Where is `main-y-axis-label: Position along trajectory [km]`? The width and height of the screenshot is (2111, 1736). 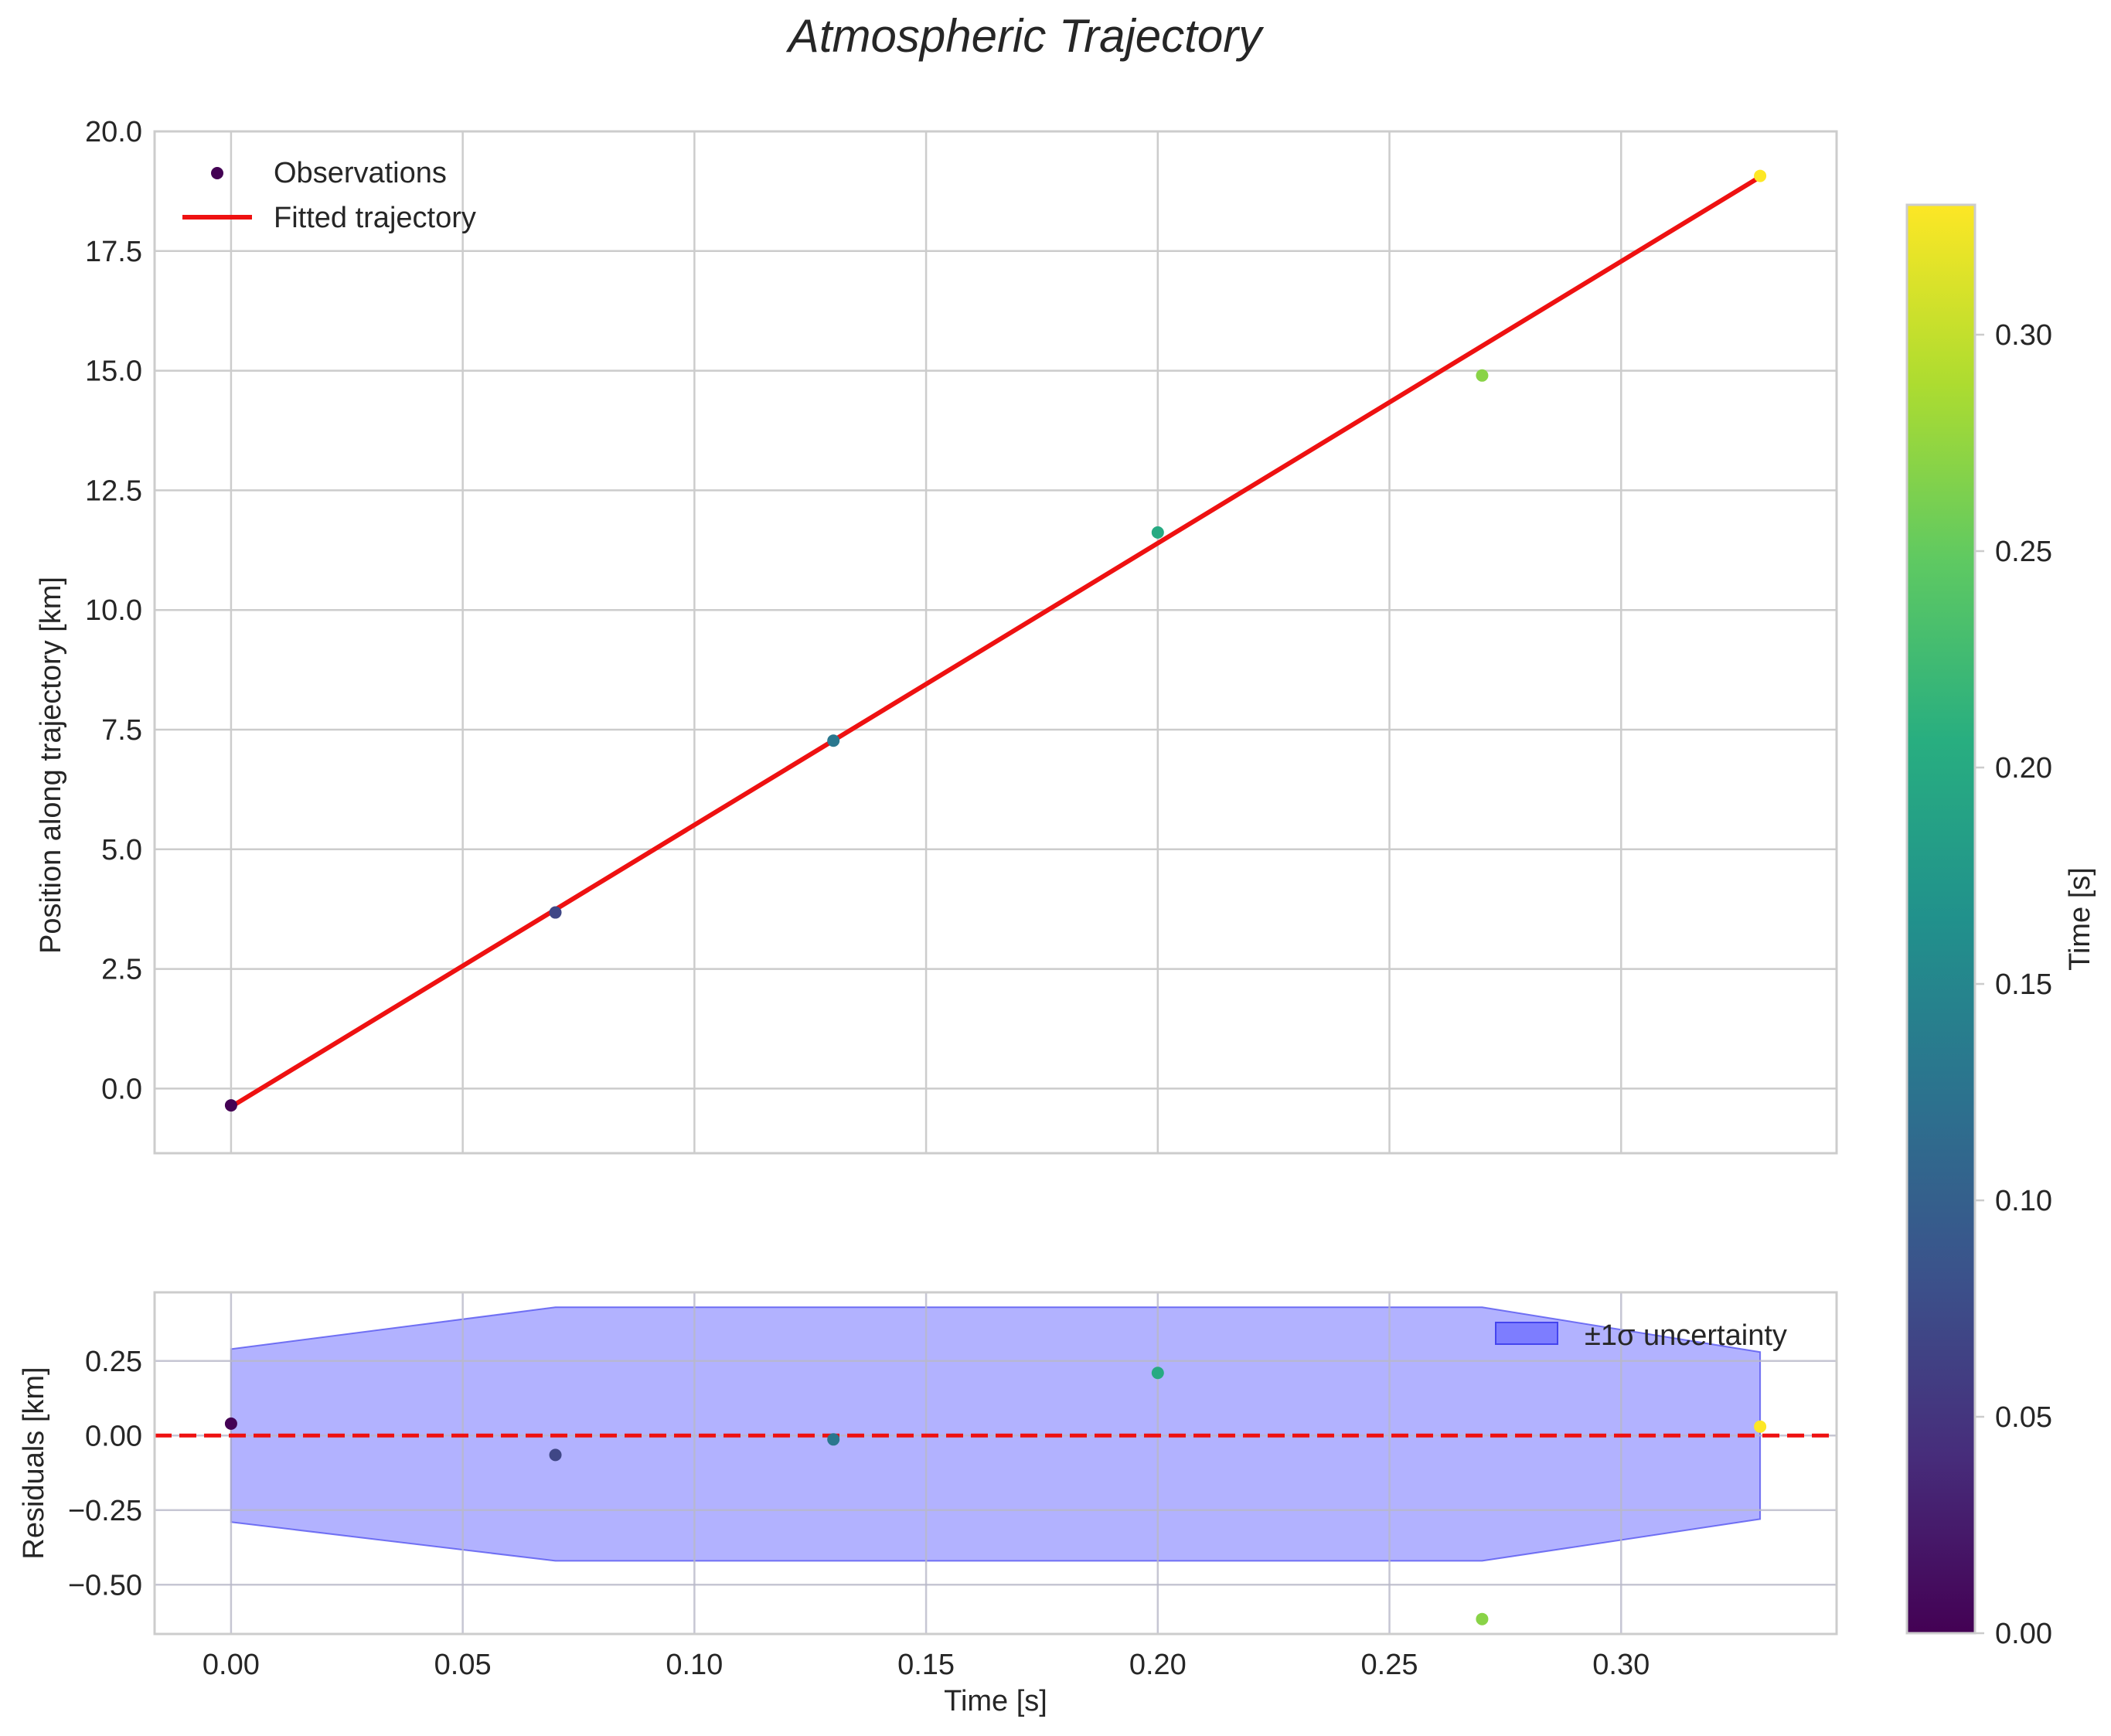
main-y-axis-label: Position along trajectory [km] is located at coordinates (51, 766).